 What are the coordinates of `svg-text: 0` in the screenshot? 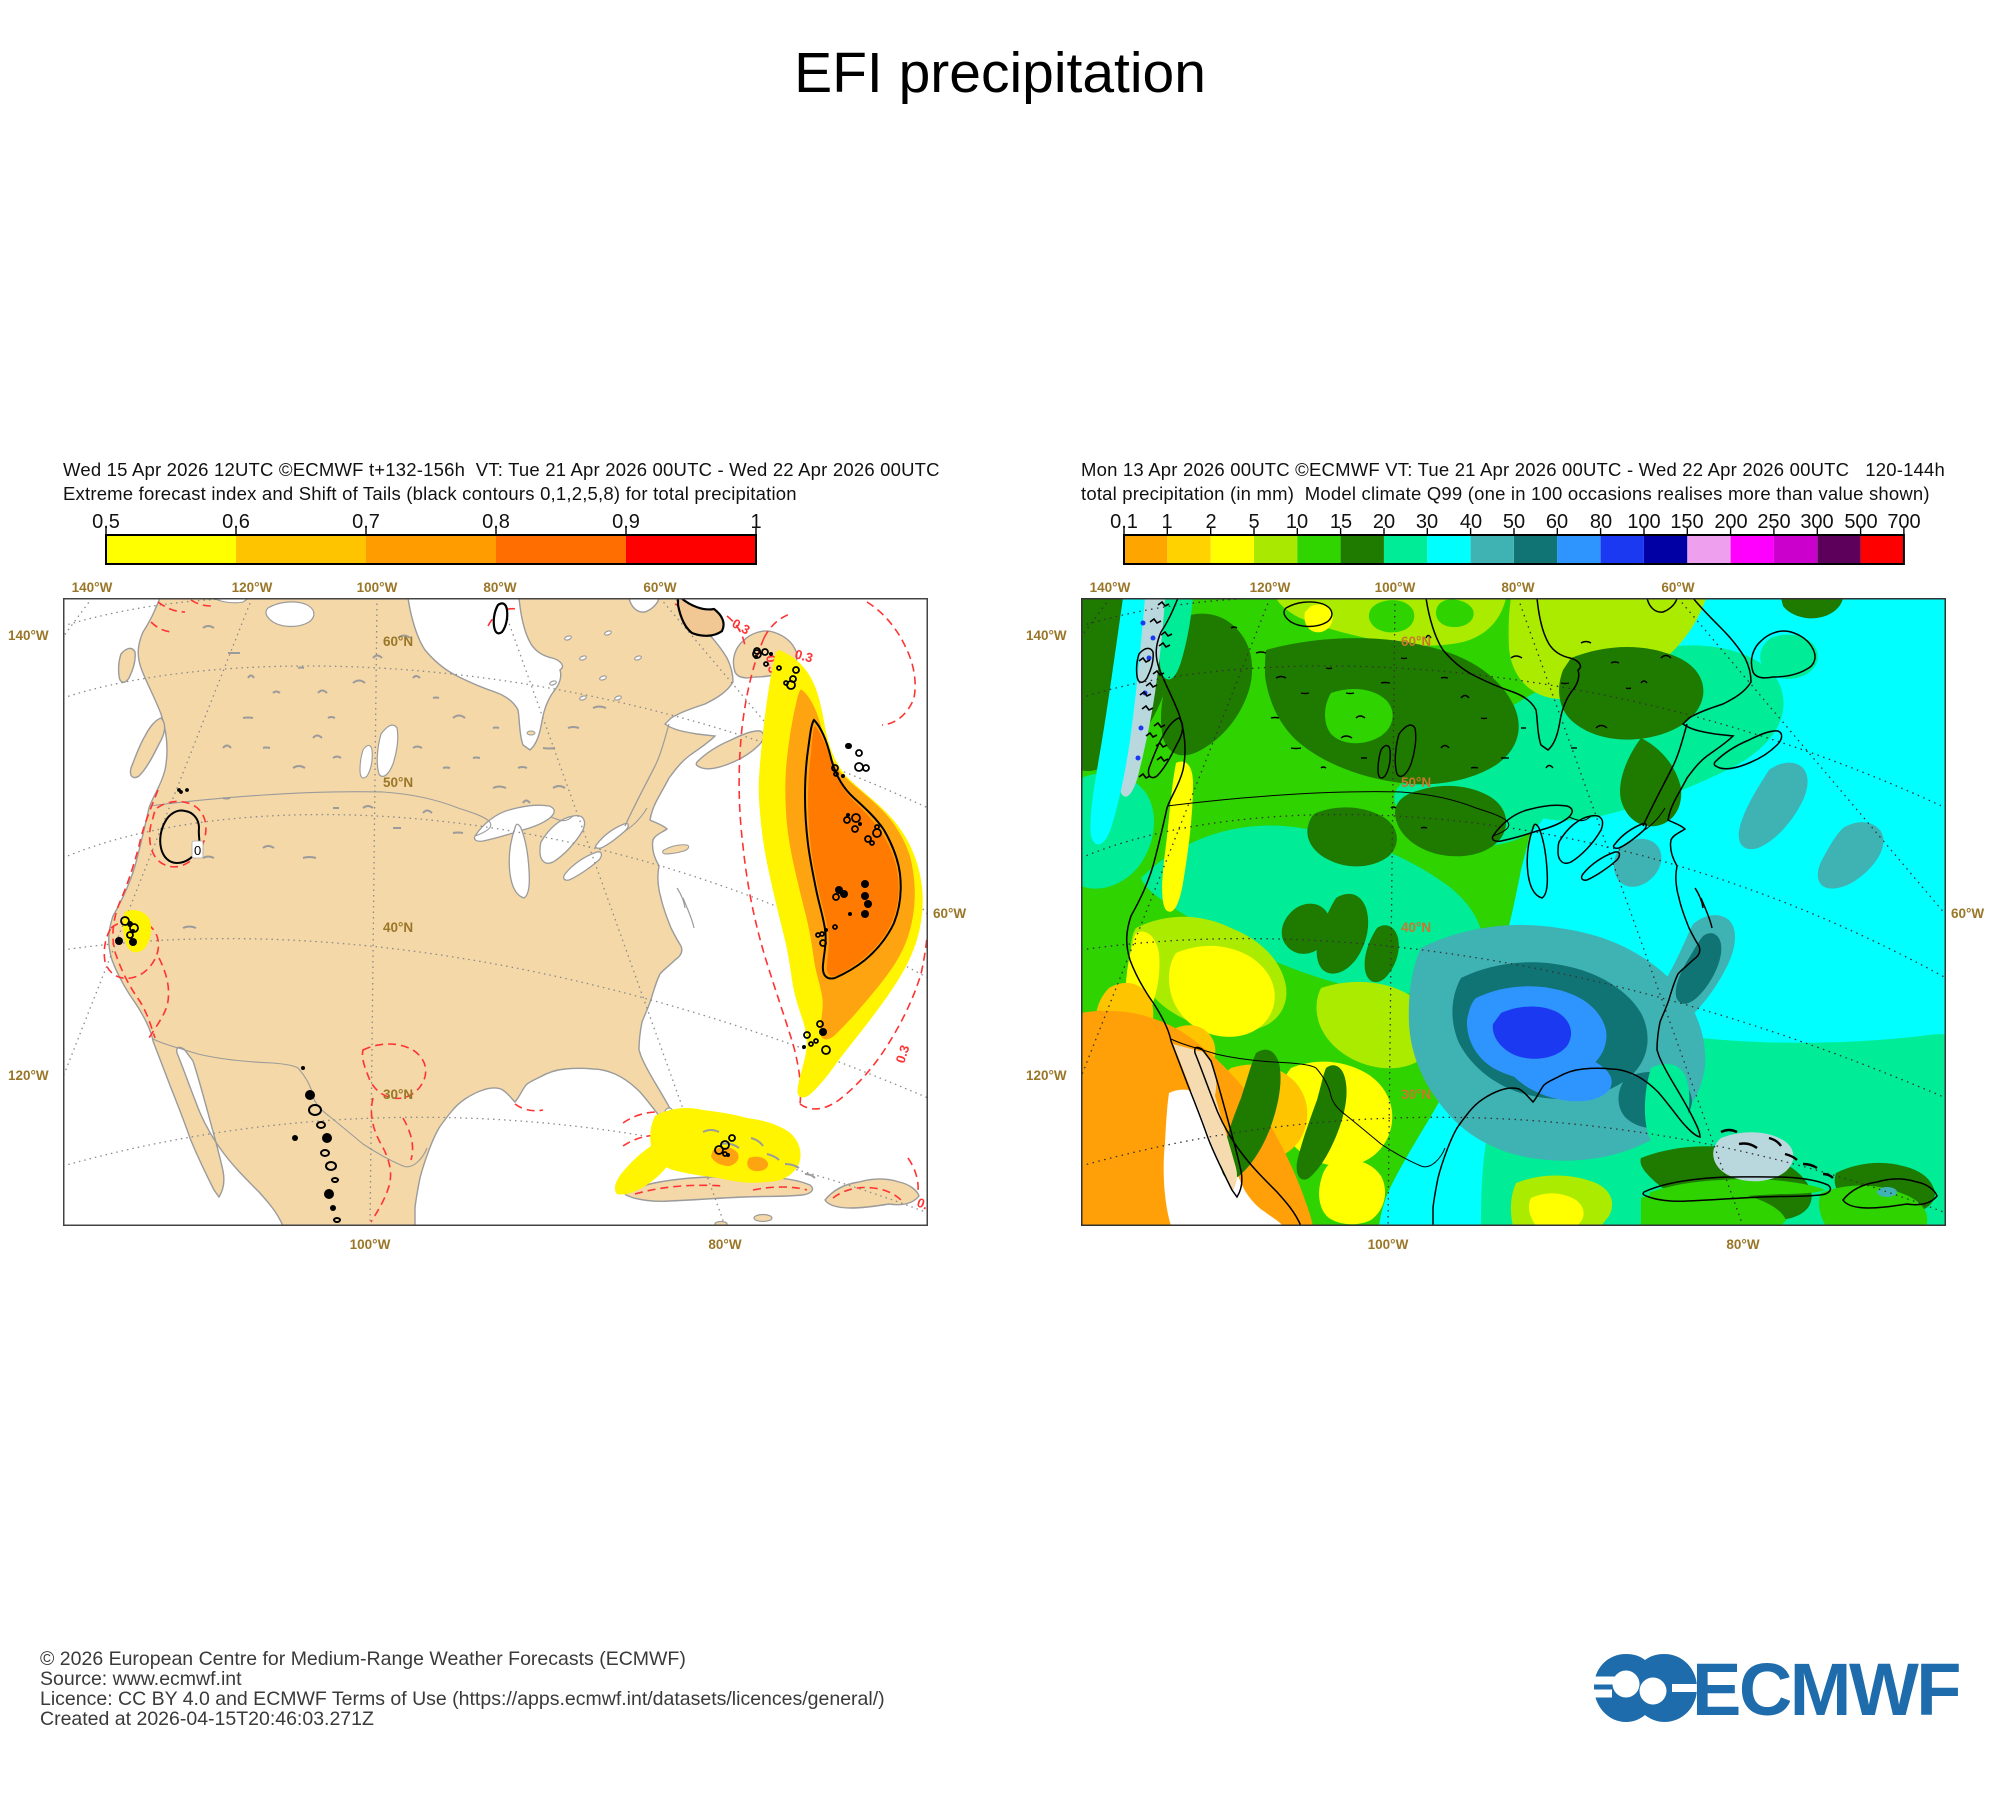 It's located at (197, 850).